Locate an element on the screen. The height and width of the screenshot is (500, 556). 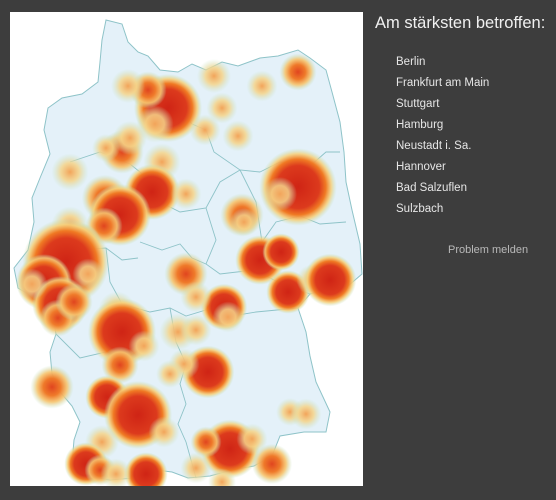
sidebar-title: Am stärksten betroffen: is located at coordinates (460, 23).